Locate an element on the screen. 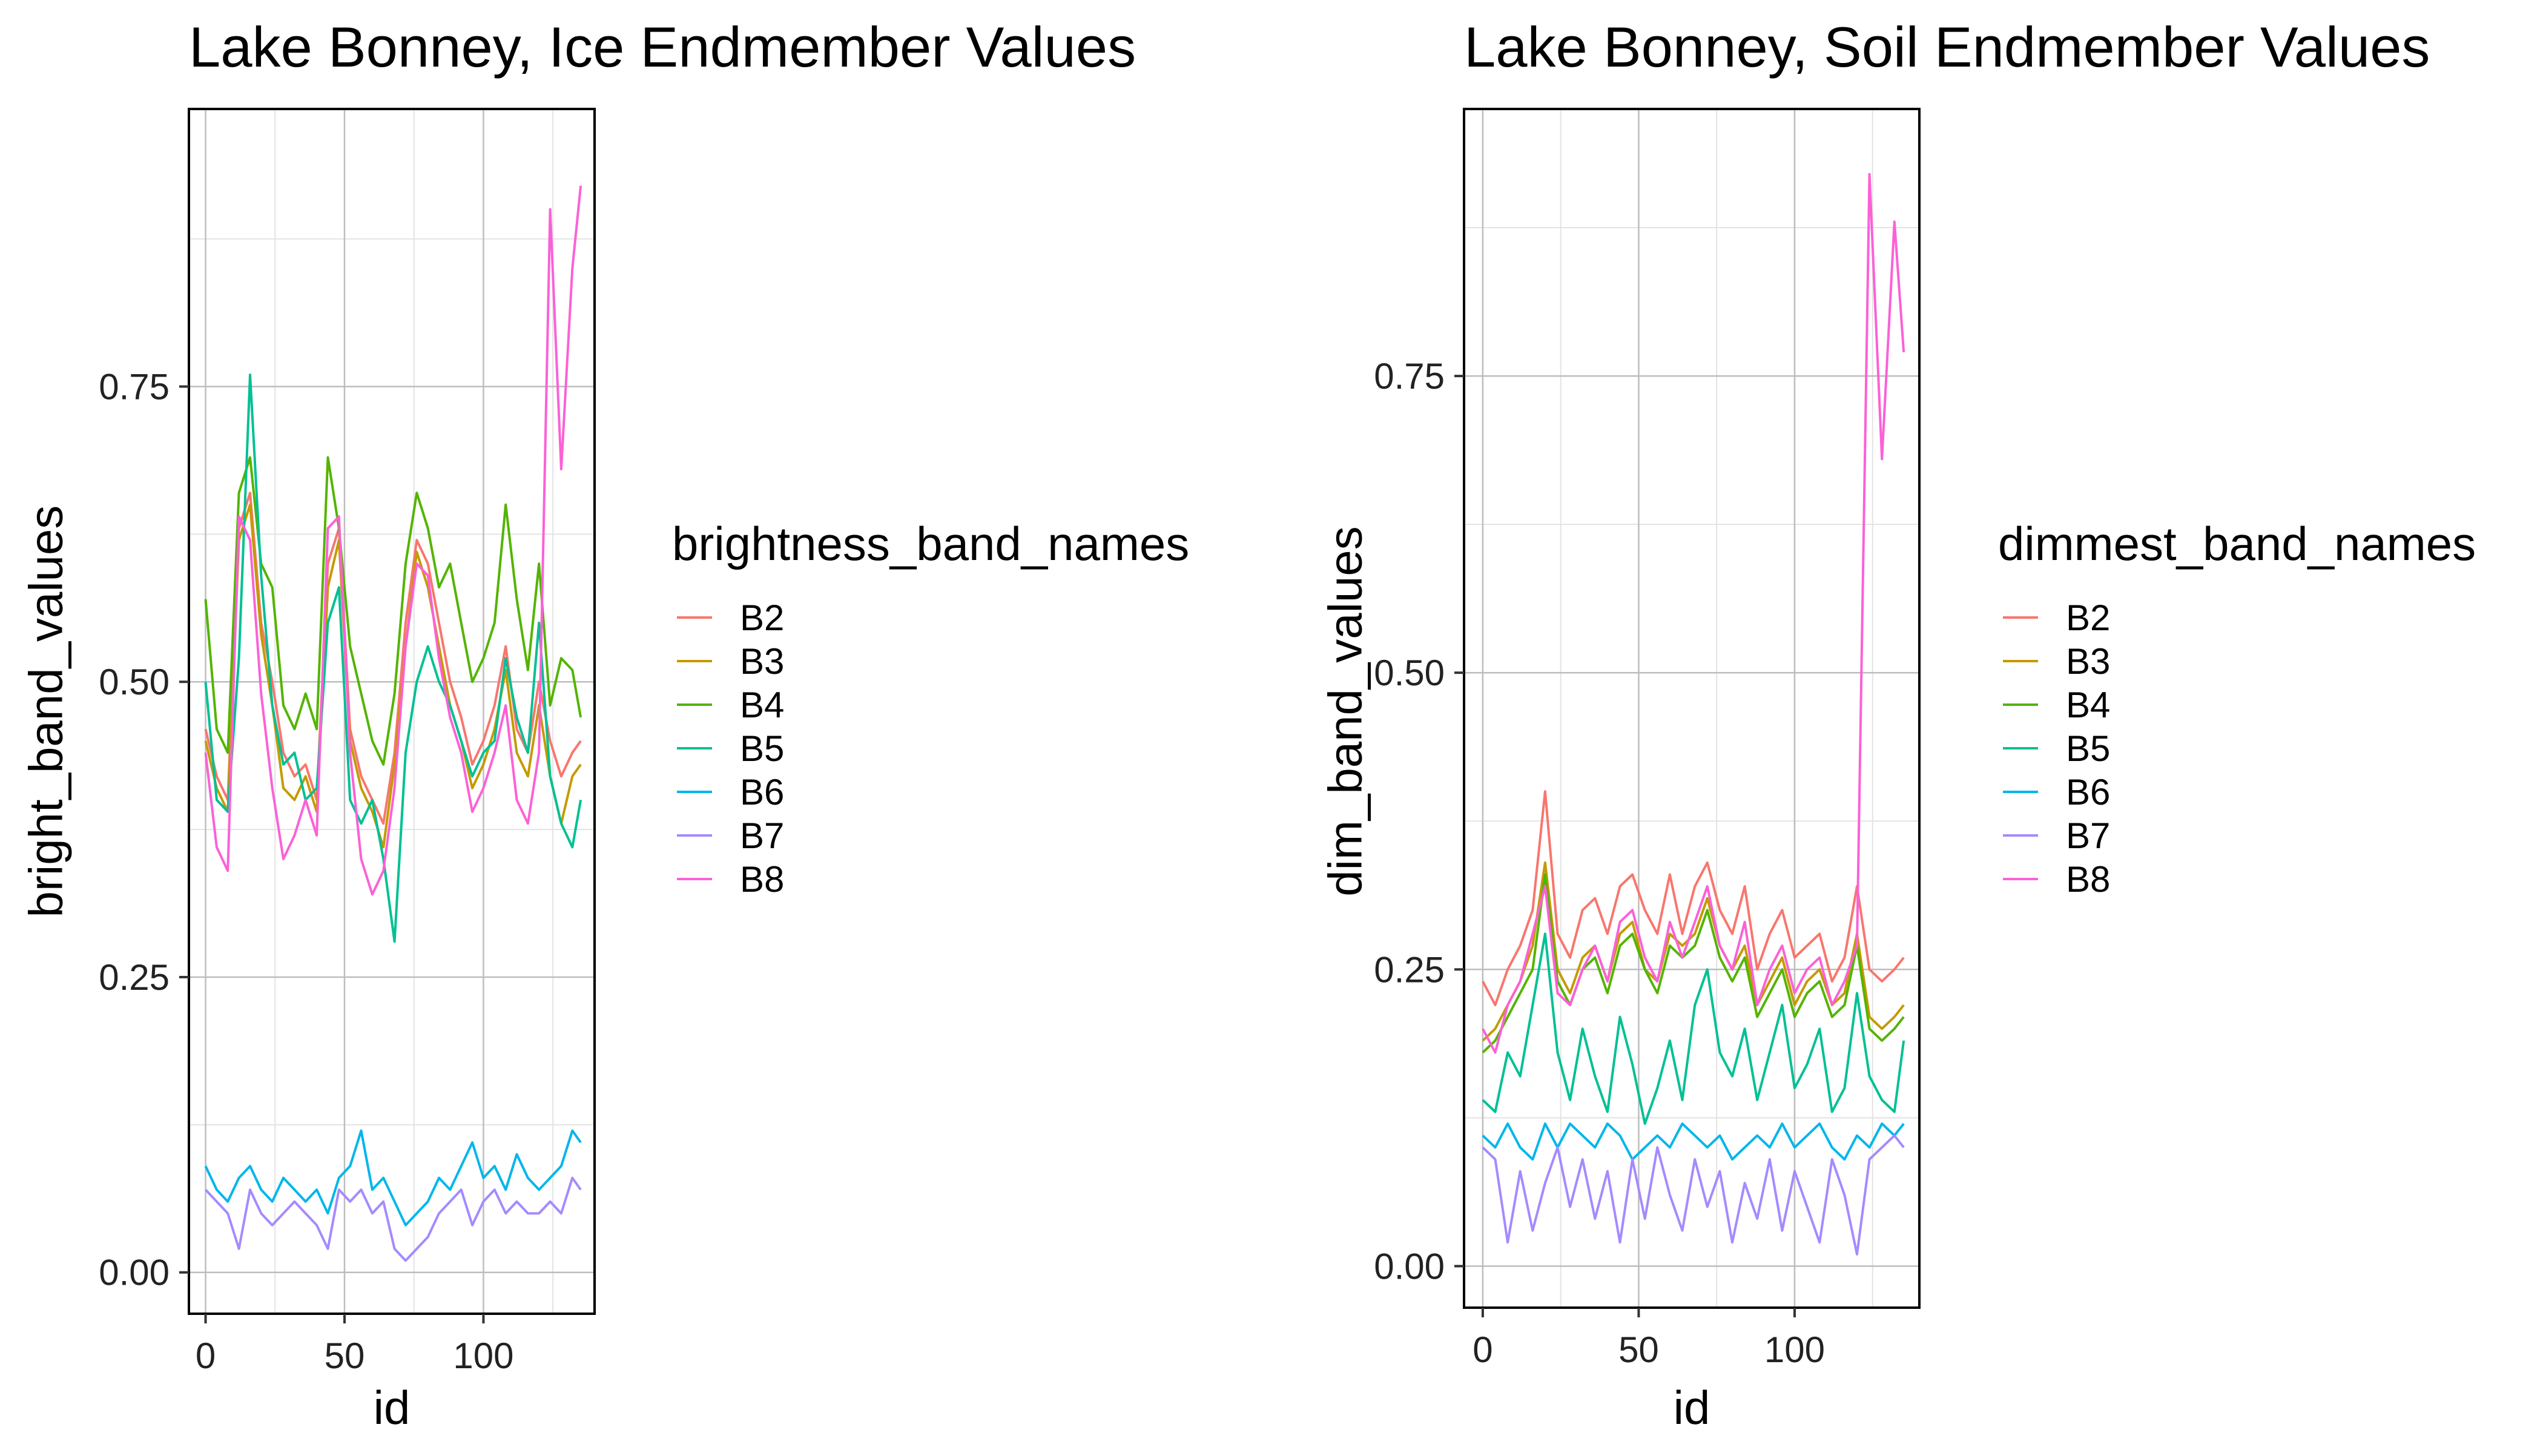 The image size is (2543, 1456). ice-x-axis-title: id is located at coordinates (393, 1407).